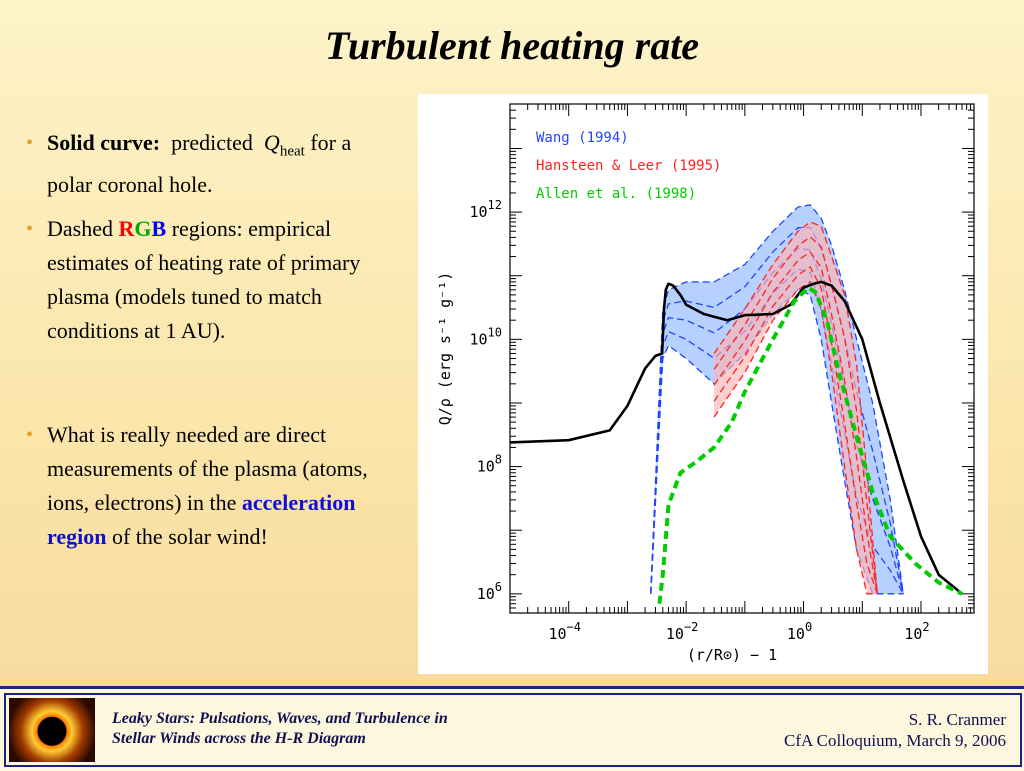 The width and height of the screenshot is (1024, 771). I want to click on legend-entry: Wang (1994), so click(582, 138).